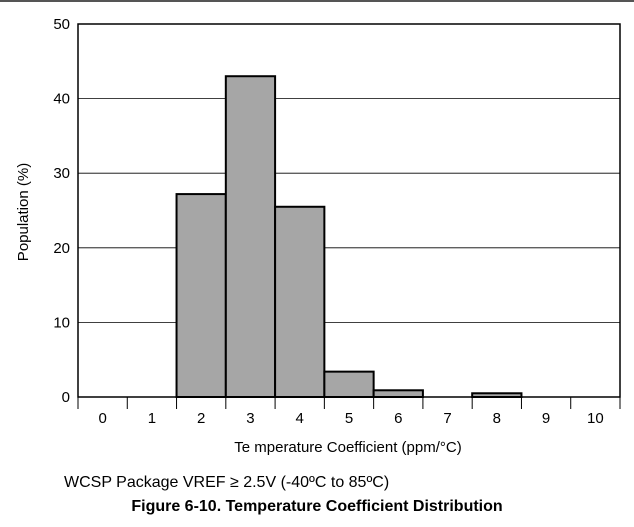  Describe the element at coordinates (349, 418) in the screenshot. I see `x-tick-label: 5` at that location.